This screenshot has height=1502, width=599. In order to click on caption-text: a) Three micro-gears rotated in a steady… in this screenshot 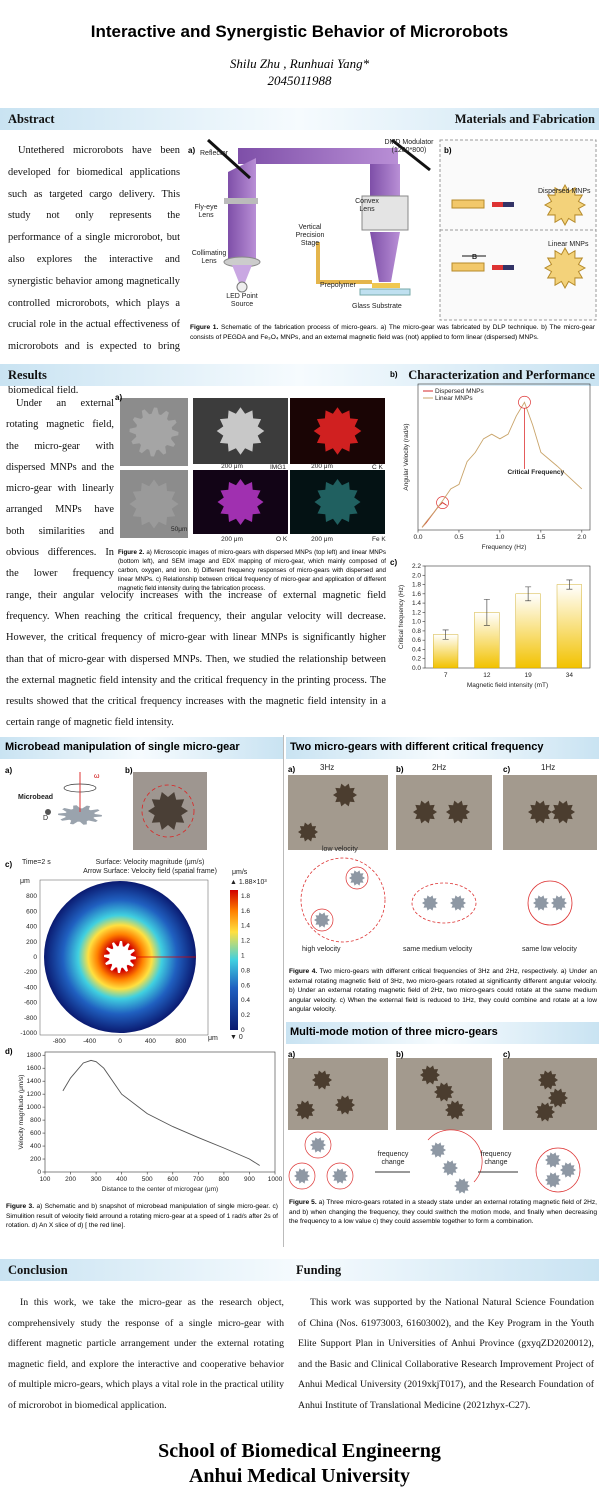, I will do `click(443, 1212)`.